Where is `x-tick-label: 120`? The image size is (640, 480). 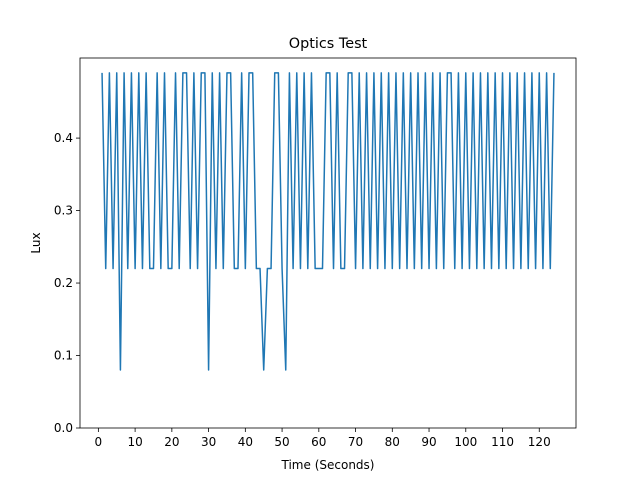
x-tick-label: 120 is located at coordinates (539, 442).